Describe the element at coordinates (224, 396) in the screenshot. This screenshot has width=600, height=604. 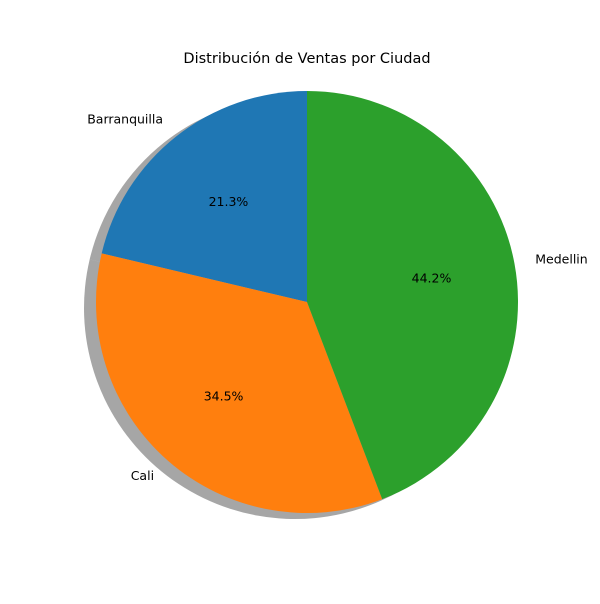
I see `pie-percent-cali: 34.5%` at that location.